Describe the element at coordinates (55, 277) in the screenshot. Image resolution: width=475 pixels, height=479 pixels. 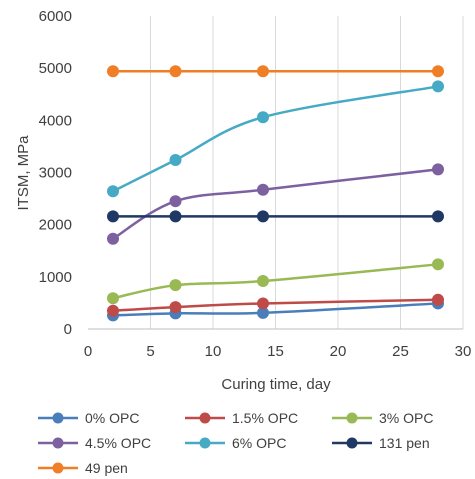
I see `y-tick-label: 1000` at that location.